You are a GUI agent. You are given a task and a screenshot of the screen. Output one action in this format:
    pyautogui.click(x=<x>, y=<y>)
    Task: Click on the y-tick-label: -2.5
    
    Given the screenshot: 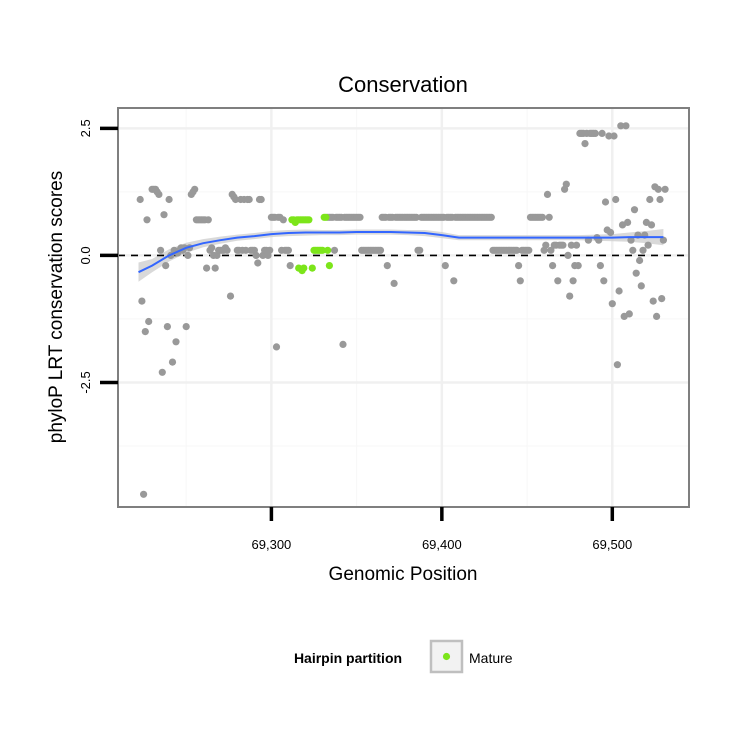 What is the action you would take?
    pyautogui.click(x=85, y=382)
    